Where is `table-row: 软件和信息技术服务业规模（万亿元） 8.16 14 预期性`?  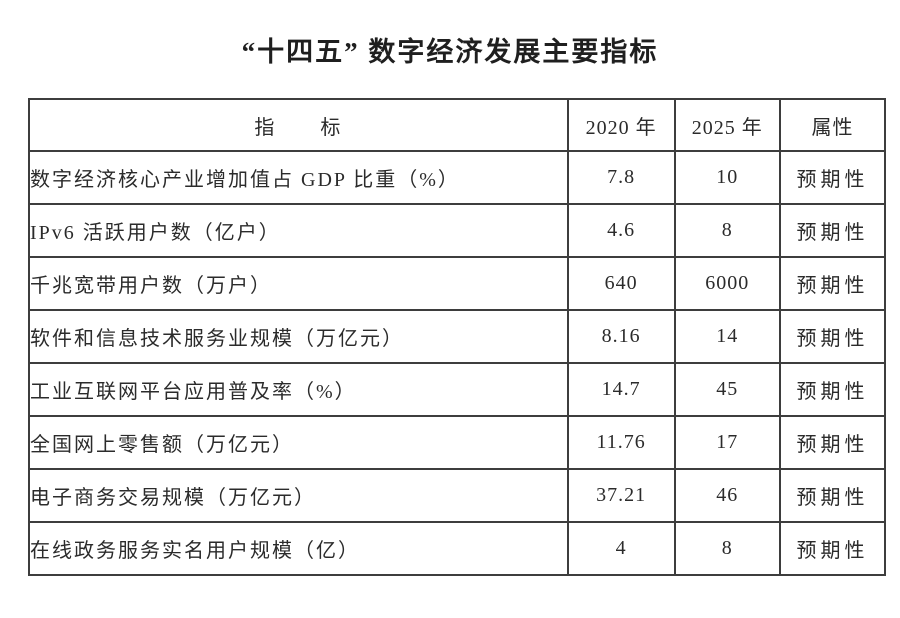
table-row: 软件和信息技术服务业规模（万亿元） 8.16 14 预期性 is located at coordinates (457, 336).